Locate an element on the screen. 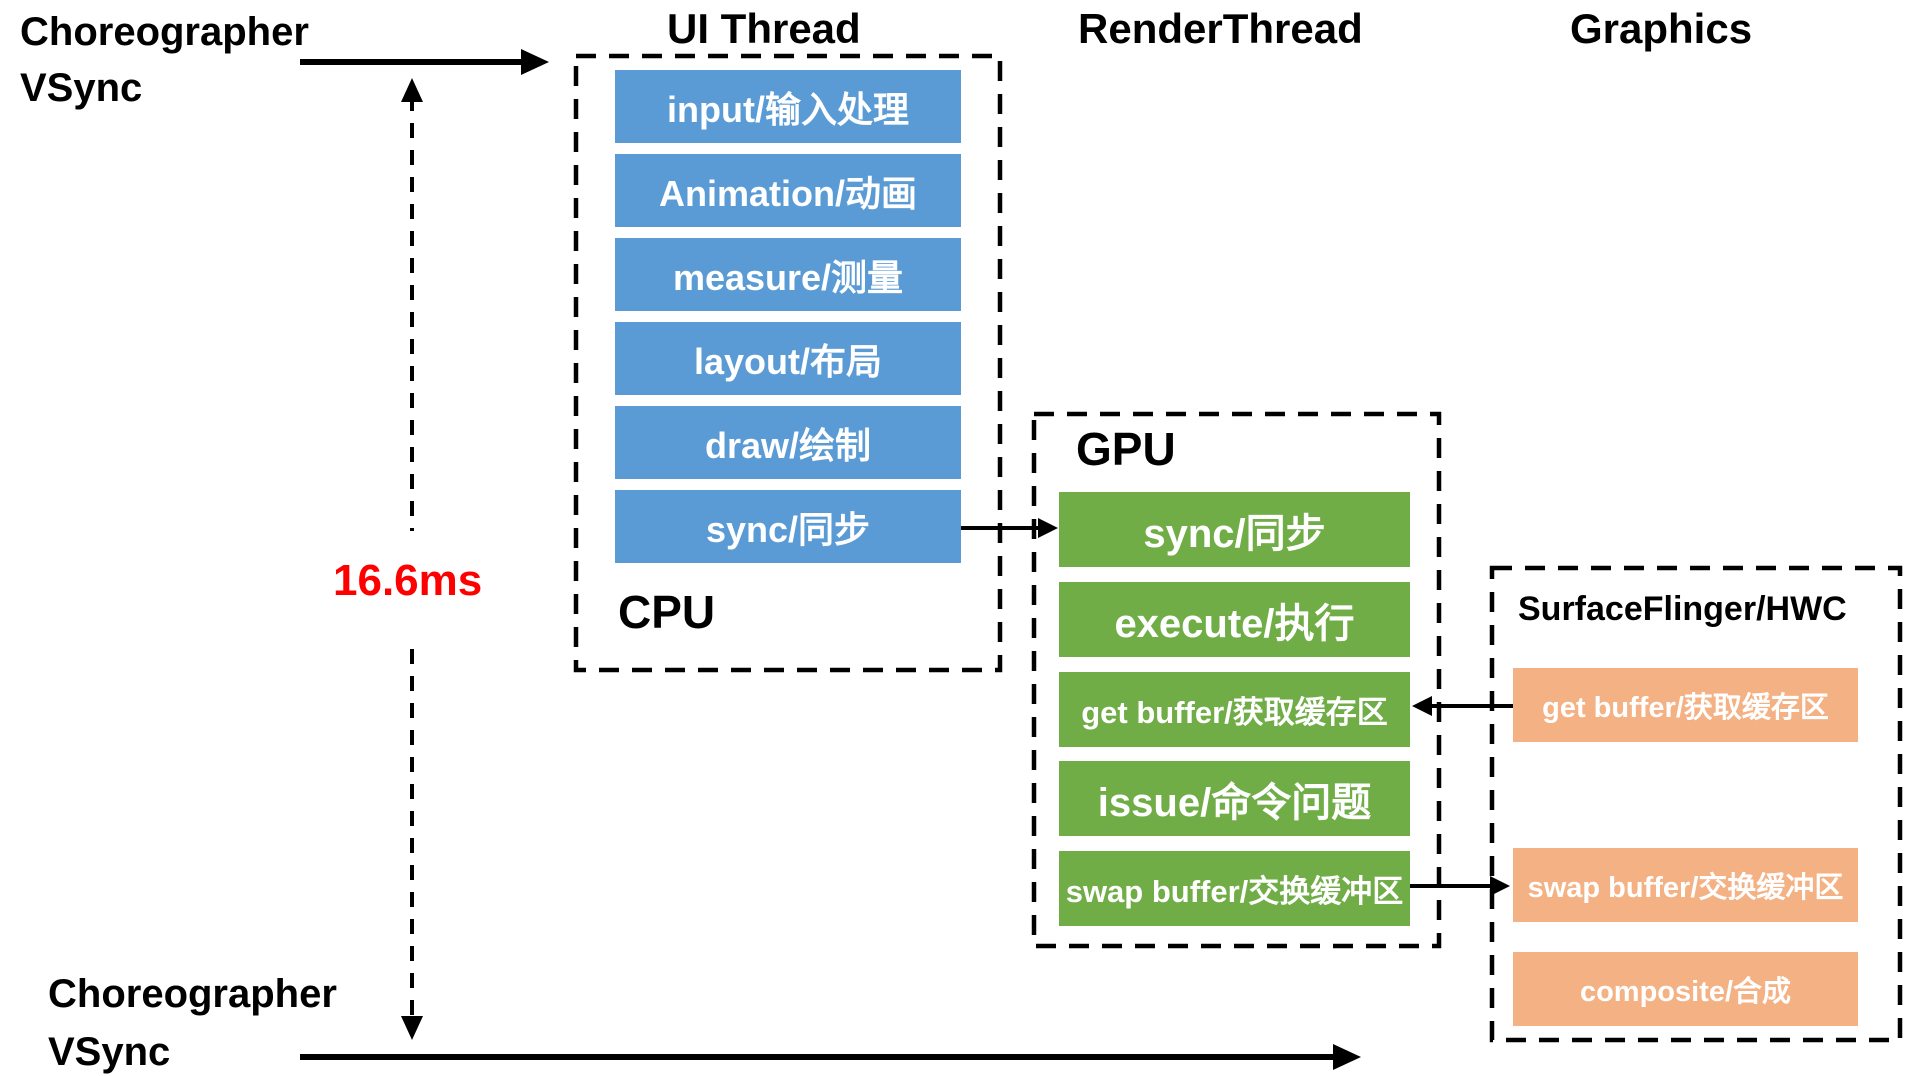 The width and height of the screenshot is (1920, 1076). ui-task-animation: Animation/动画 is located at coordinates (788, 190).